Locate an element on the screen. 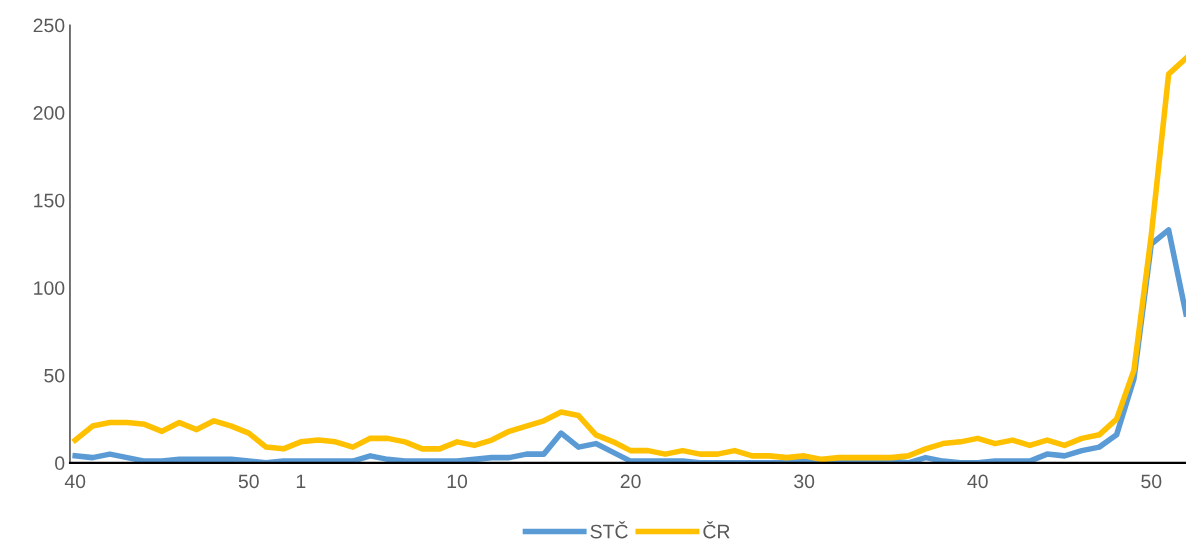 The width and height of the screenshot is (1186, 557). y-tick-label: 50 is located at coordinates (54, 375).